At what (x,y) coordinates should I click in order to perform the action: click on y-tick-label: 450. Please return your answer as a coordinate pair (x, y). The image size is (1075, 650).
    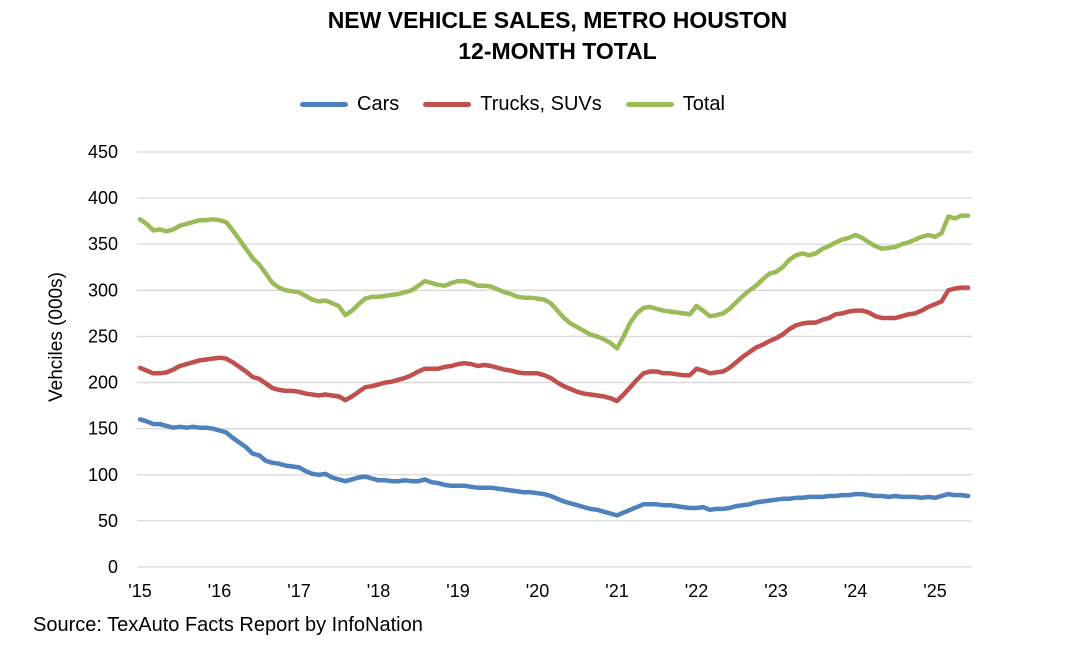
    Looking at the image, I should click on (103, 152).